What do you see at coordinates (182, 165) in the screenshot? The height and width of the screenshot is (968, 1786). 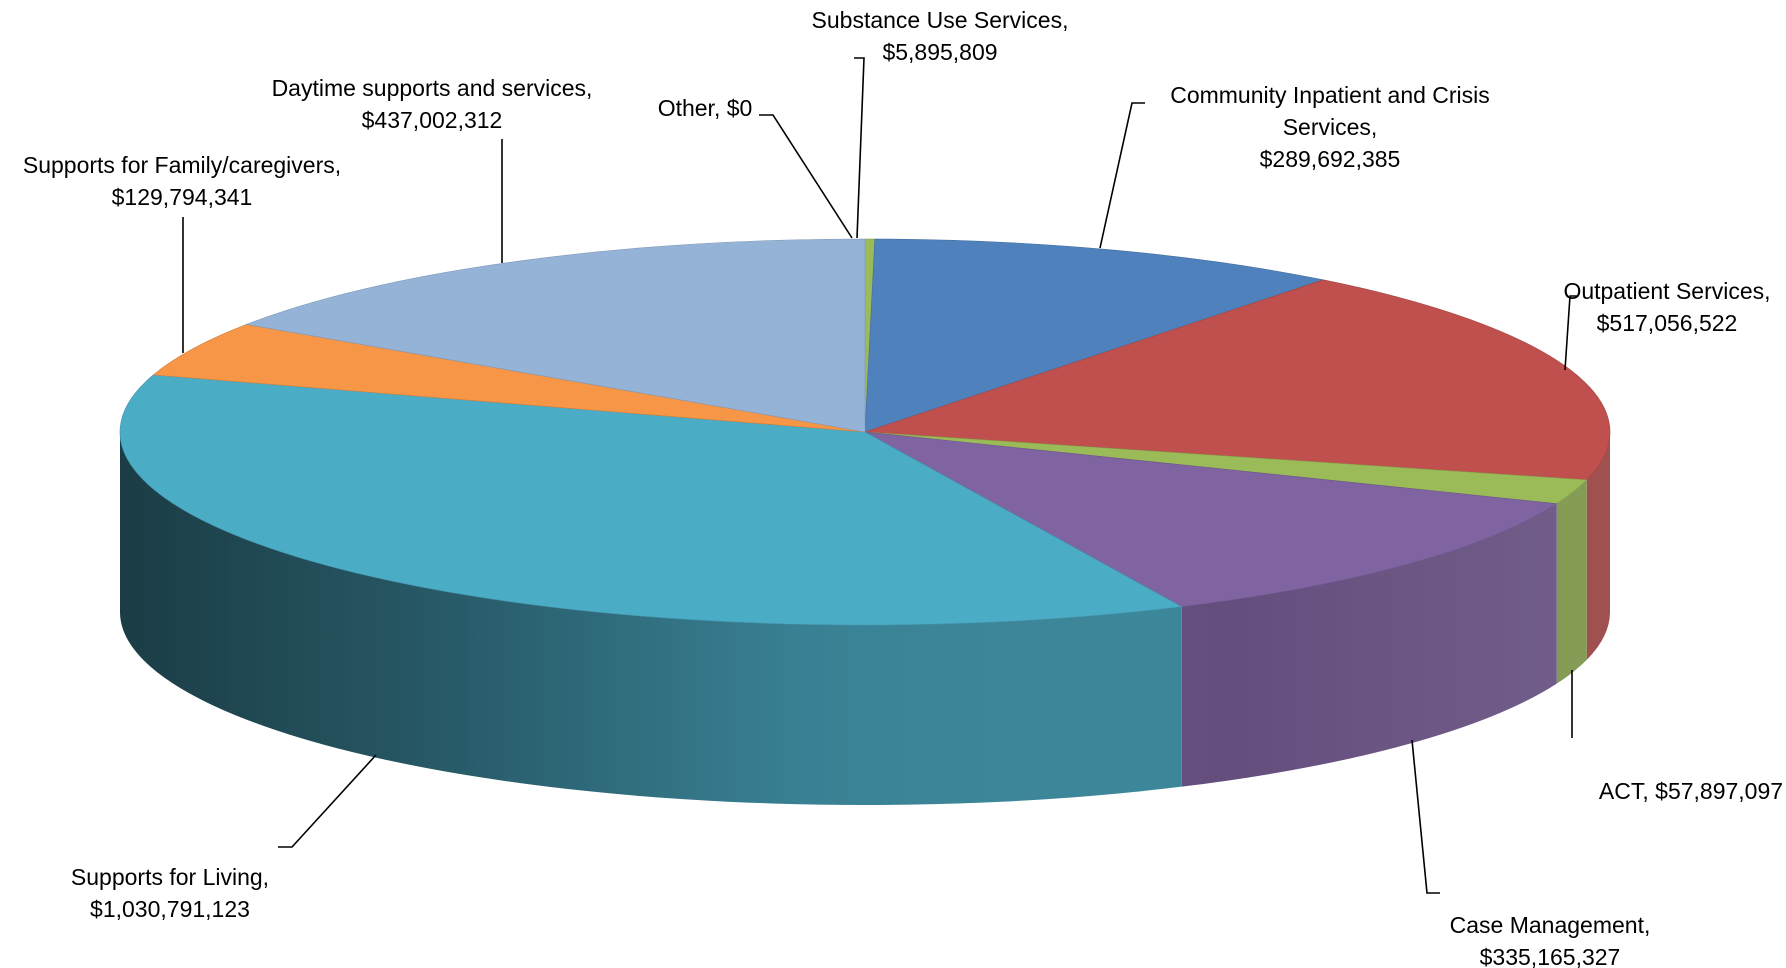 I see `label-line-supports-for-family-caregivers-0: Supports for Family/caregivers,` at bounding box center [182, 165].